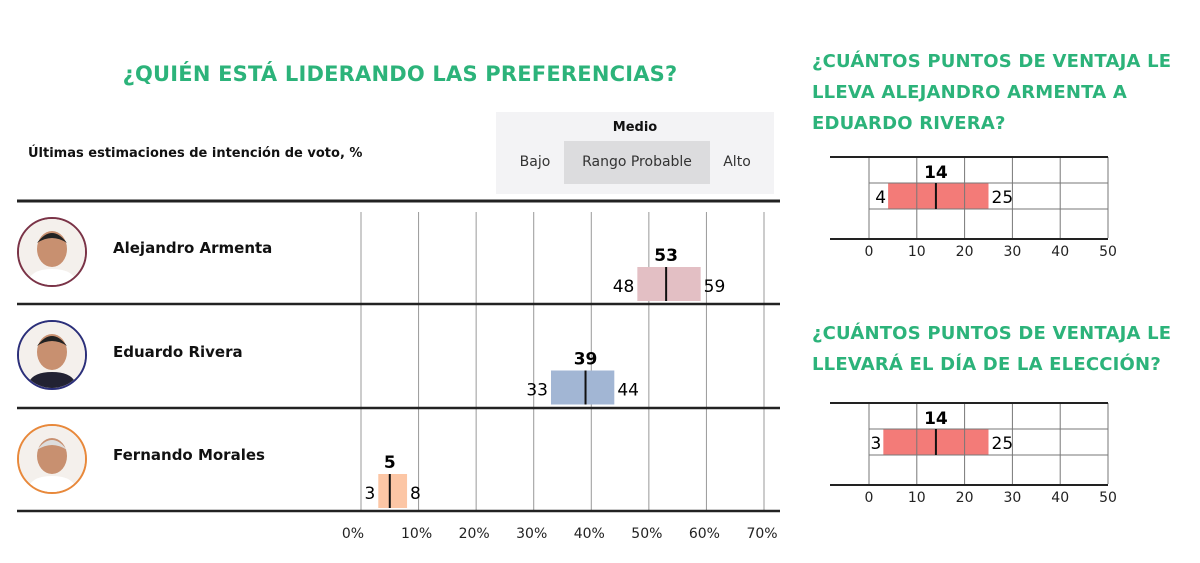  Describe the element at coordinates (415, 494) in the screenshot. I see `high-label: 8` at that location.